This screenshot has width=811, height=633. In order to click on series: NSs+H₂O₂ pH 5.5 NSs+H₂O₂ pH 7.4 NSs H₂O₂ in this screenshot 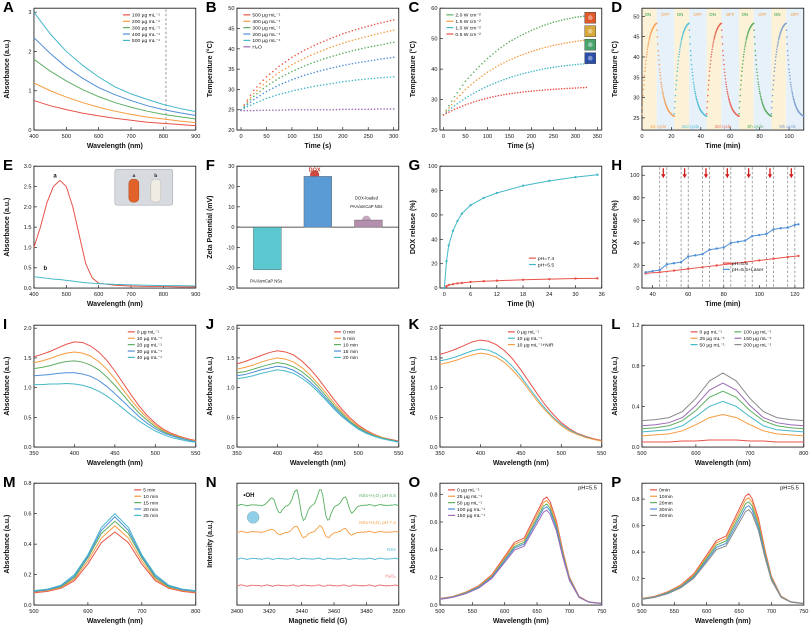, I will do `click(317, 537)`.